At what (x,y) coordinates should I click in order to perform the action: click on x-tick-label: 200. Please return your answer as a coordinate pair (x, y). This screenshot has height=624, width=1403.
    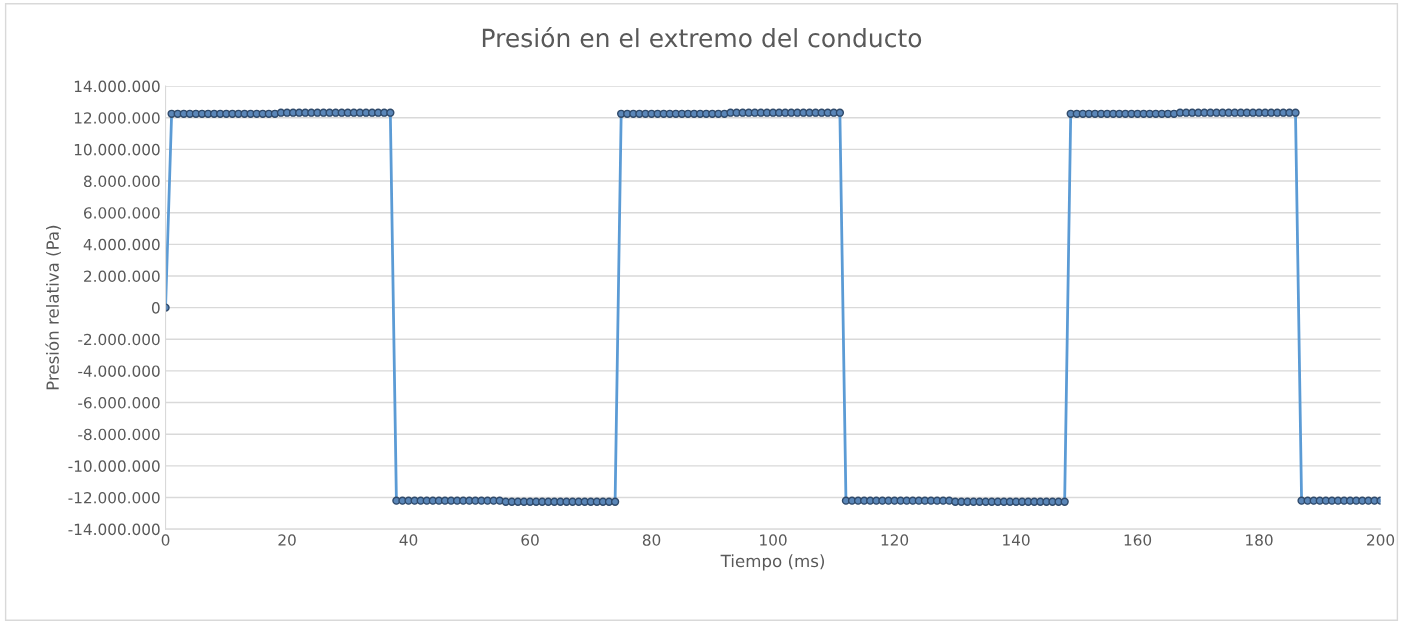
    Looking at the image, I should click on (1381, 540).